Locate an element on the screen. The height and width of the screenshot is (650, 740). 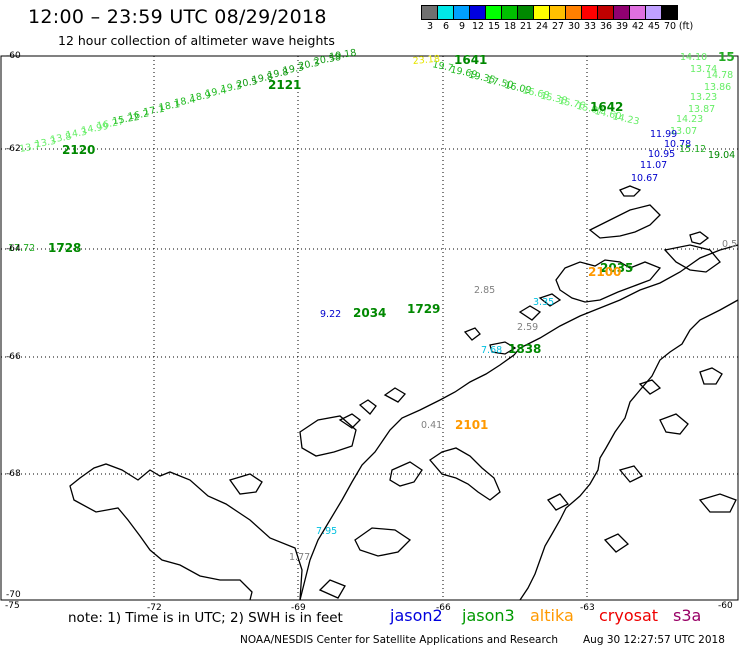
wave-height-mark: 7.68 is located at coordinates (491, 350).